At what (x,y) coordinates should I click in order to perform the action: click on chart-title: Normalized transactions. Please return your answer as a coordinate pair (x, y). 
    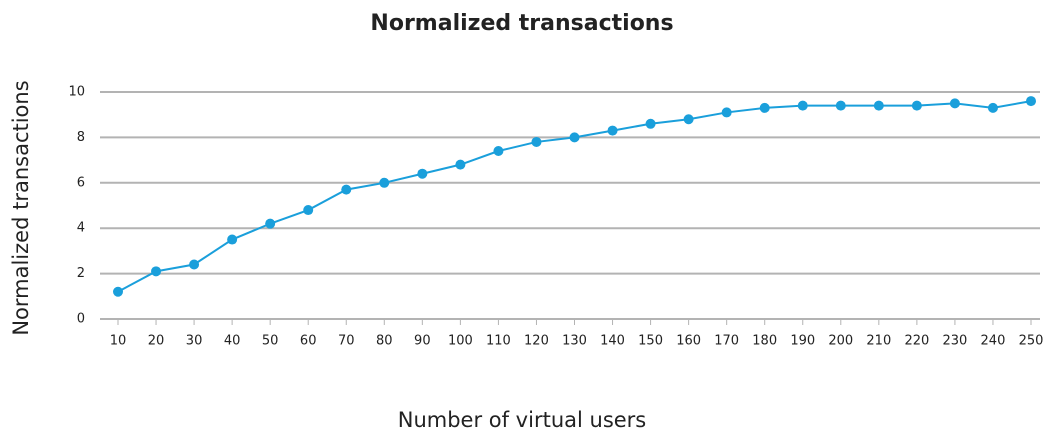
    Looking at the image, I should click on (521, 23).